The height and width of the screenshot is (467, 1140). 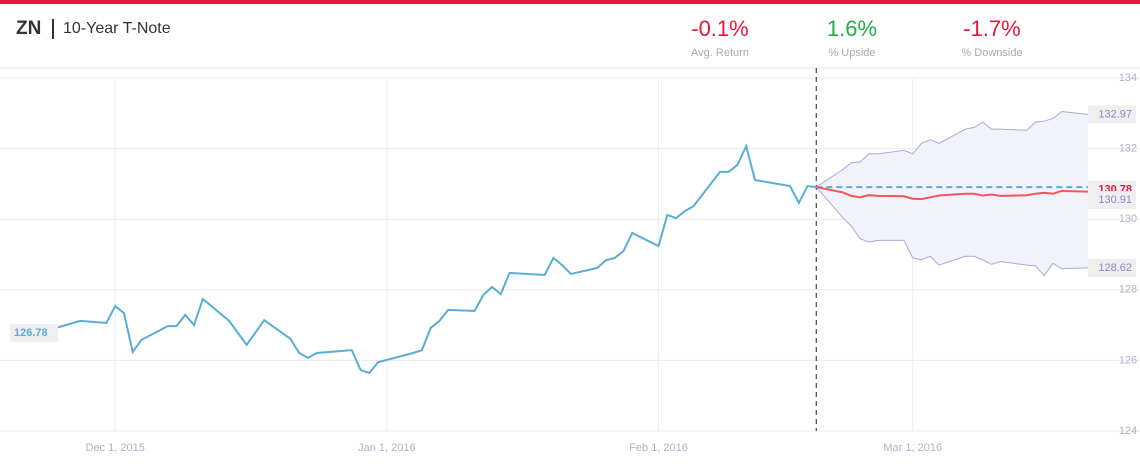 I want to click on top-bar, so click(x=570, y=2).